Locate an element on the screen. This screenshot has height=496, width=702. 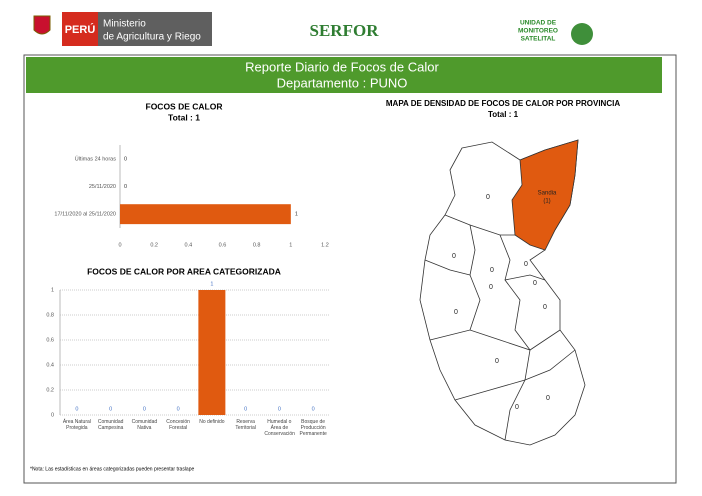
y-tick-label: 1 is located at coordinates (52, 290).